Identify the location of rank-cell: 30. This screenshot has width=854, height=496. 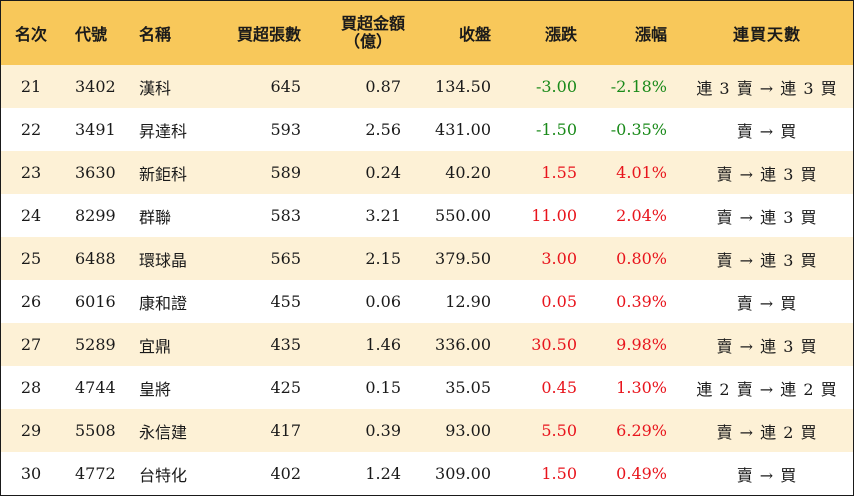
(31, 473).